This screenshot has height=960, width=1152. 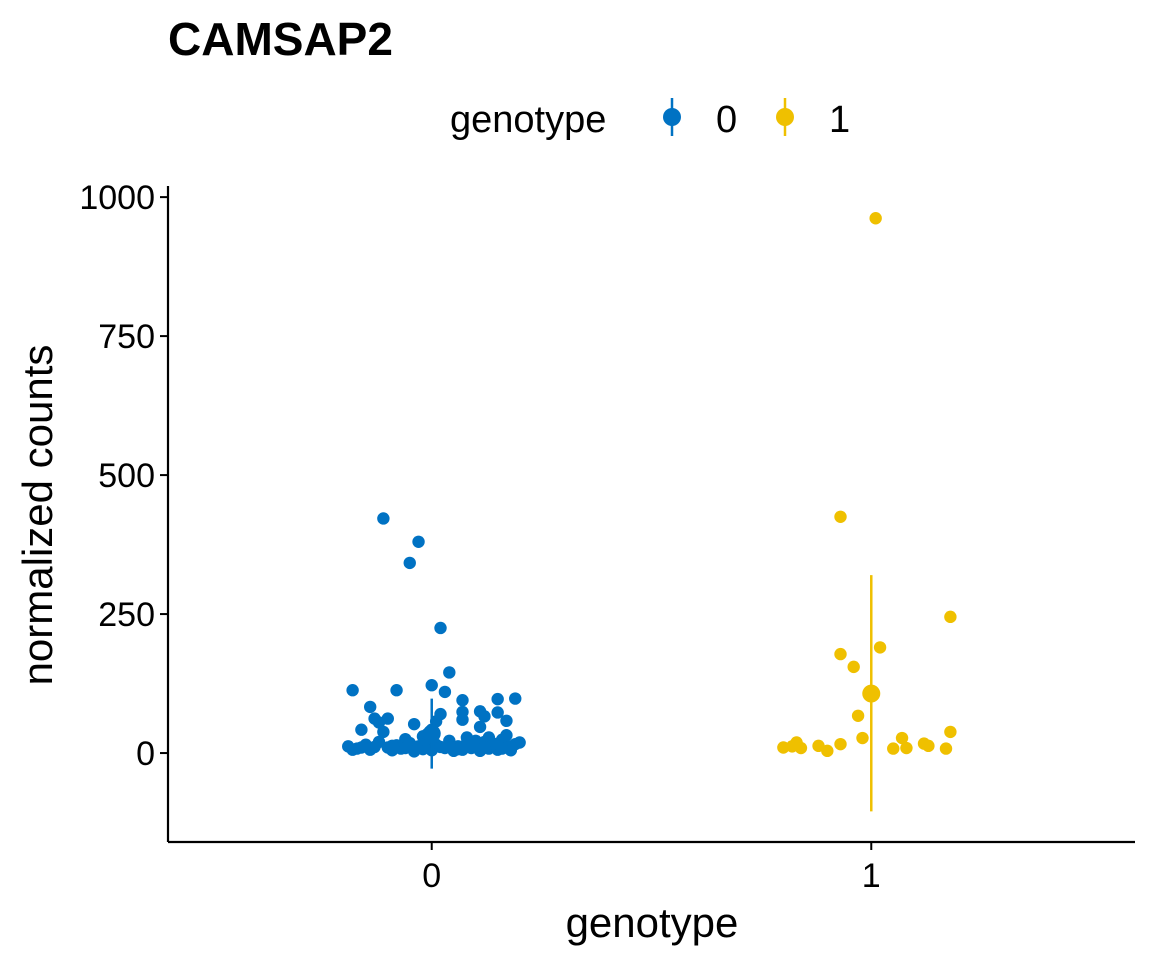 What do you see at coordinates (726, 120) in the screenshot?
I see `legend-label: 0` at bounding box center [726, 120].